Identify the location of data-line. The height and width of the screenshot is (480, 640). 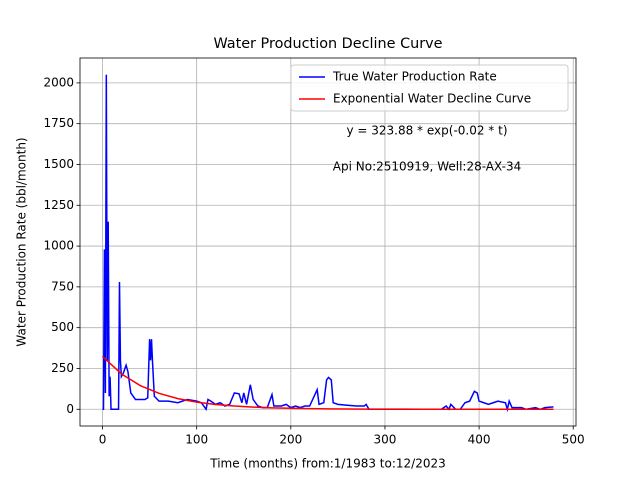
(328, 383).